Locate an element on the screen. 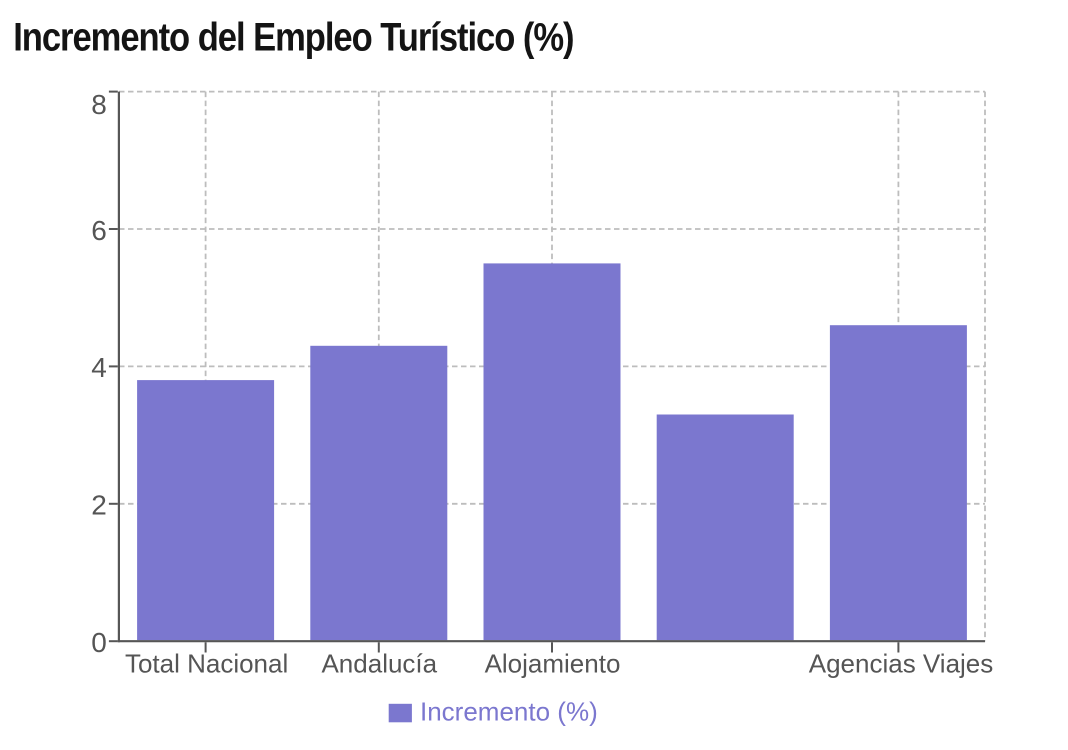  svg-text: 6 is located at coordinates (99, 230).